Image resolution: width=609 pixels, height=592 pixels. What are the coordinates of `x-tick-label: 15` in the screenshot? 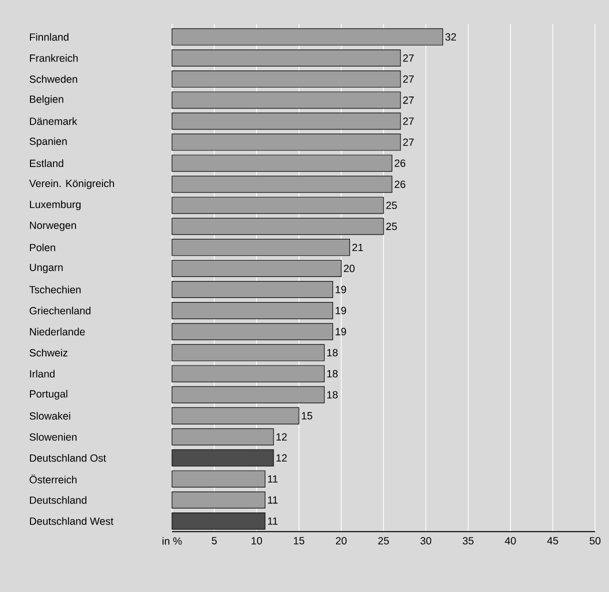 It's located at (299, 540).